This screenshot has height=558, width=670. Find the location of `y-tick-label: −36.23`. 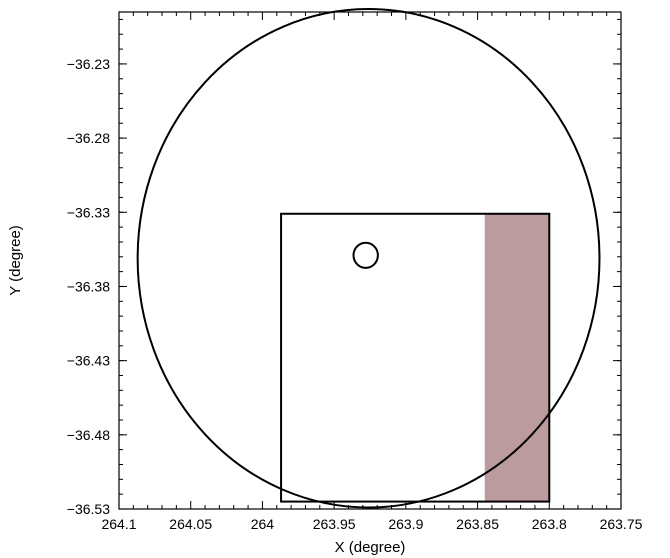

y-tick-label: −36.23 is located at coordinates (88, 64).